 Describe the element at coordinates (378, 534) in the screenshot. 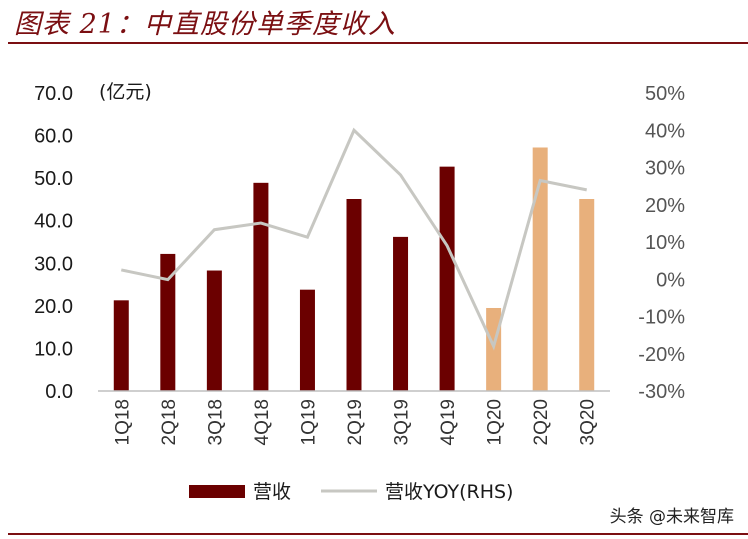

I see `bottom-rule` at that location.